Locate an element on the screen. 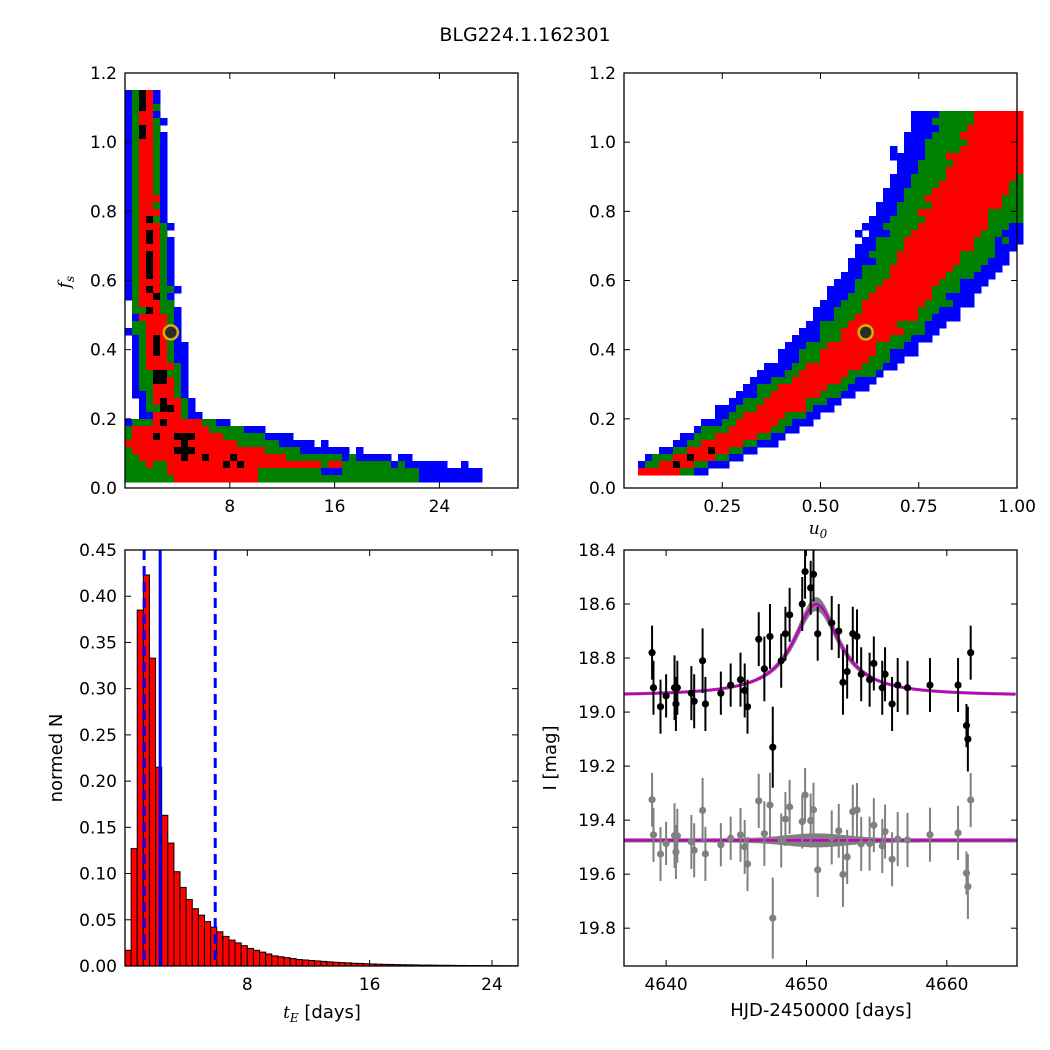  best-fit-marker is located at coordinates (171, 332).